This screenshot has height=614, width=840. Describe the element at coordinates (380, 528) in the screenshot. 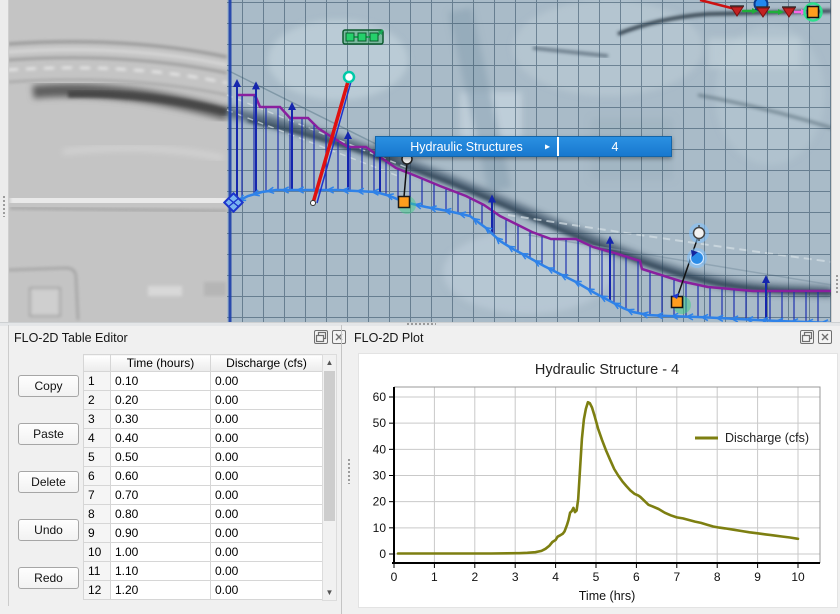

I see `svg-text: 10` at that location.